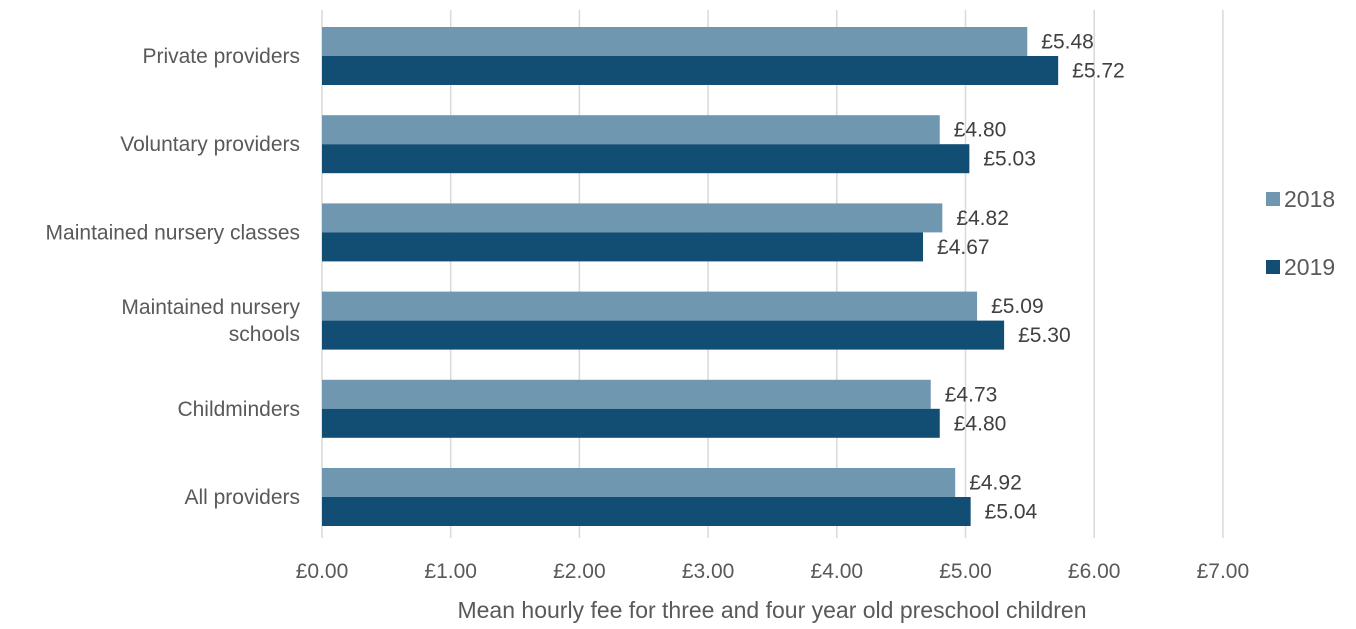 This screenshot has width=1356, height=629. What do you see at coordinates (982, 218) in the screenshot?
I see `data-label-2018: £4.82` at bounding box center [982, 218].